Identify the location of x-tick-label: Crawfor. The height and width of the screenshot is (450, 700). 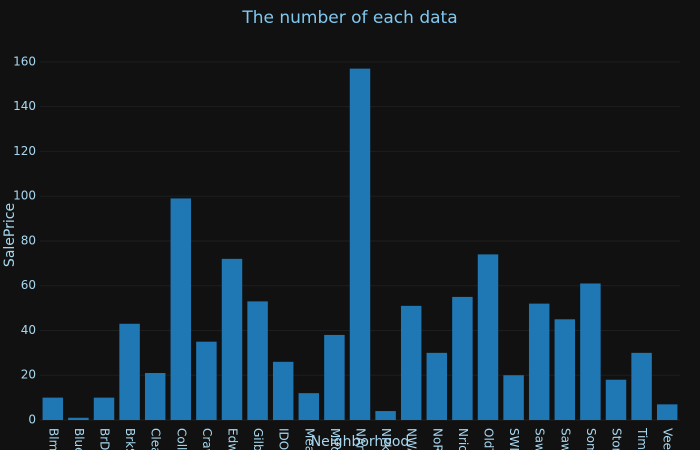
(207, 439).